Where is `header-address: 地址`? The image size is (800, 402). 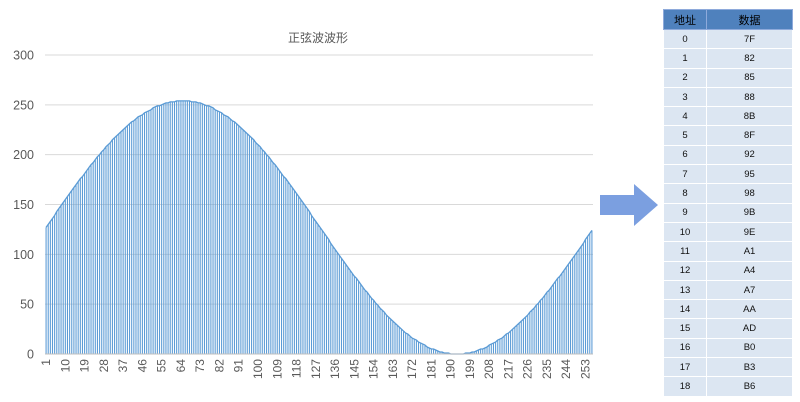
header-address: 地址 is located at coordinates (685, 19).